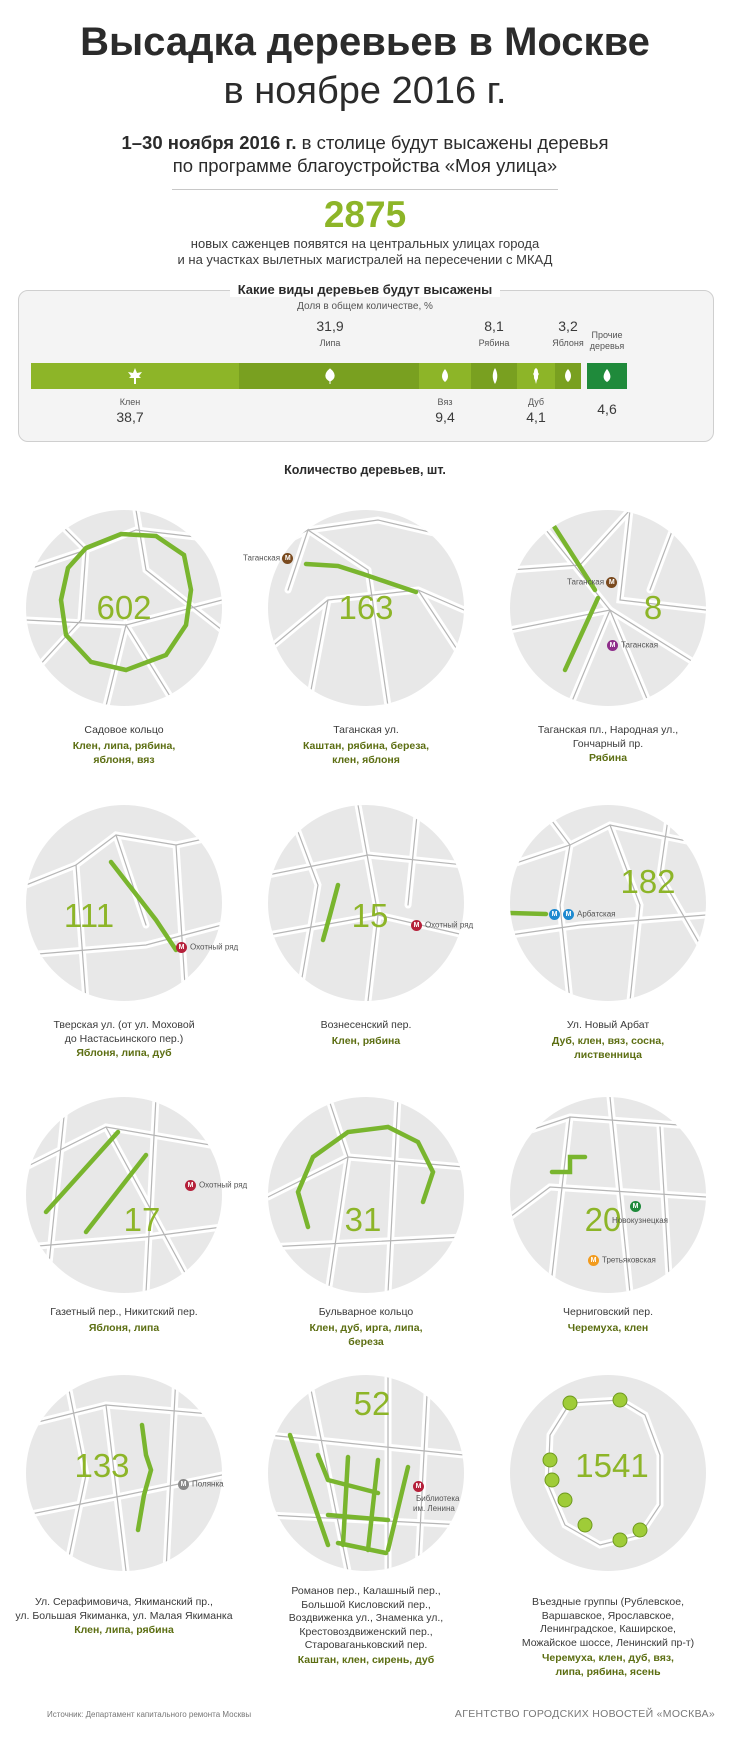 The width and height of the screenshot is (730, 1738). I want to click on linden-leaf-icon, so click(330, 376).